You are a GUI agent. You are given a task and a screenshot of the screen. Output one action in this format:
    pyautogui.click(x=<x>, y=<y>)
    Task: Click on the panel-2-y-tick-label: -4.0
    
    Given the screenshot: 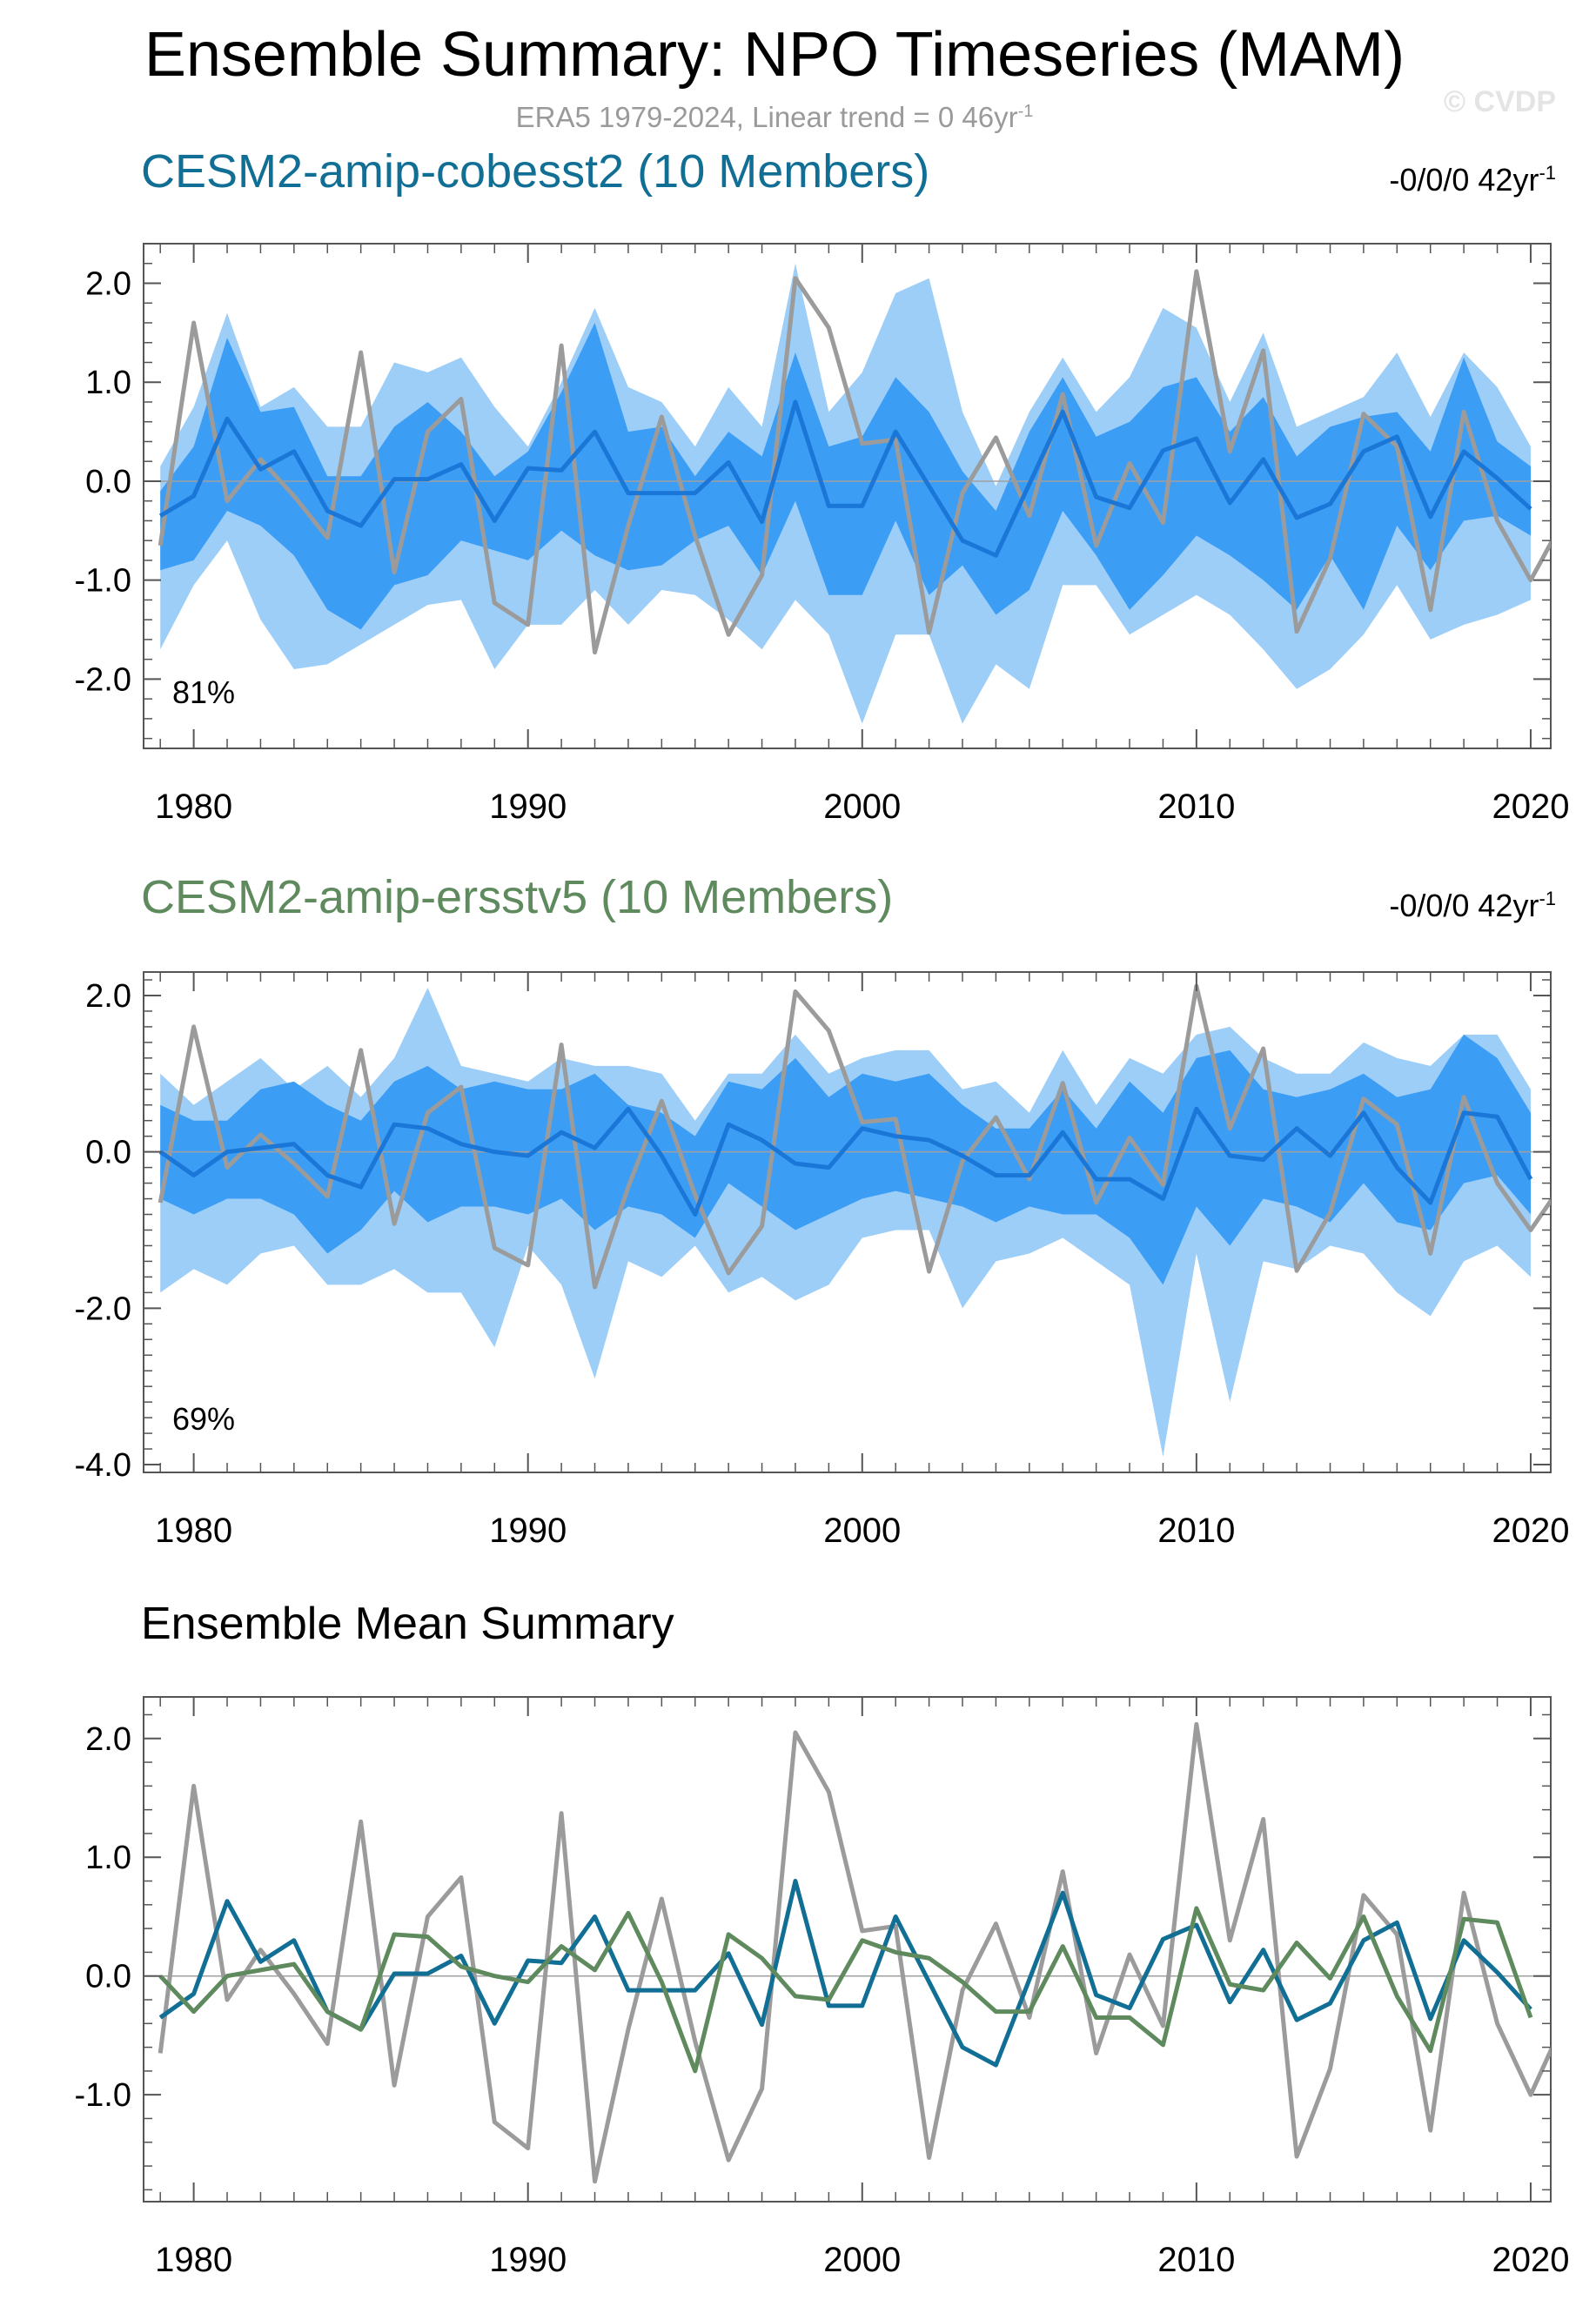 What is the action you would take?
    pyautogui.click(x=103, y=1465)
    